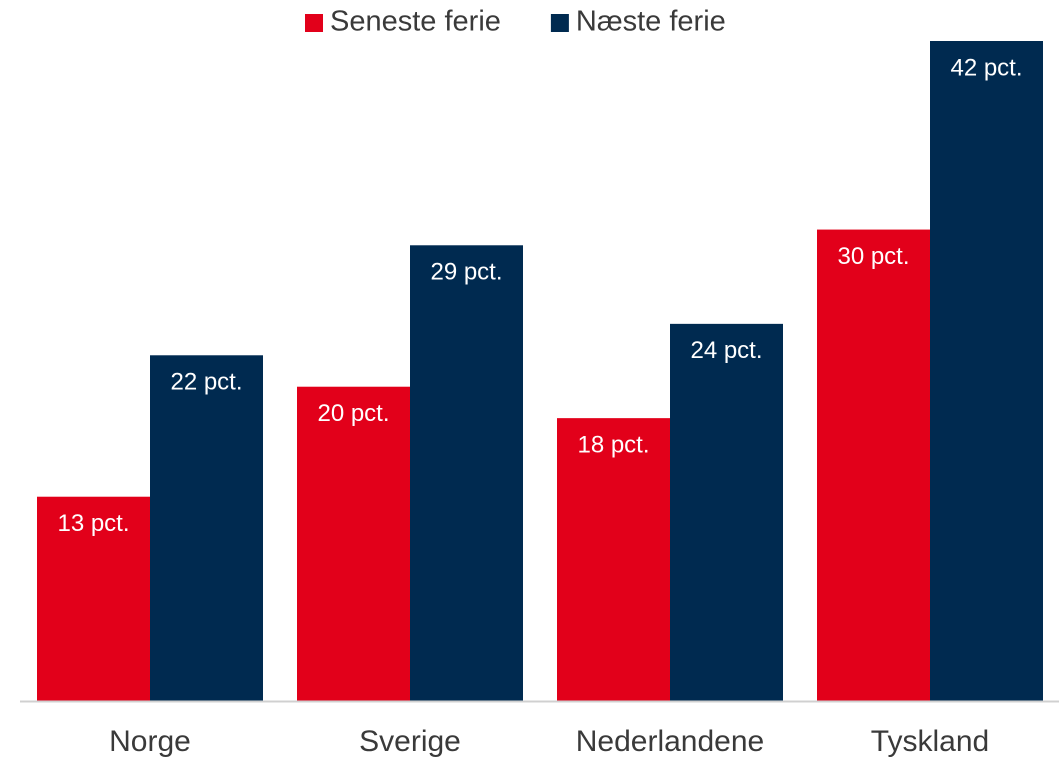  I want to click on x-tick-label: Norge, so click(150, 741).